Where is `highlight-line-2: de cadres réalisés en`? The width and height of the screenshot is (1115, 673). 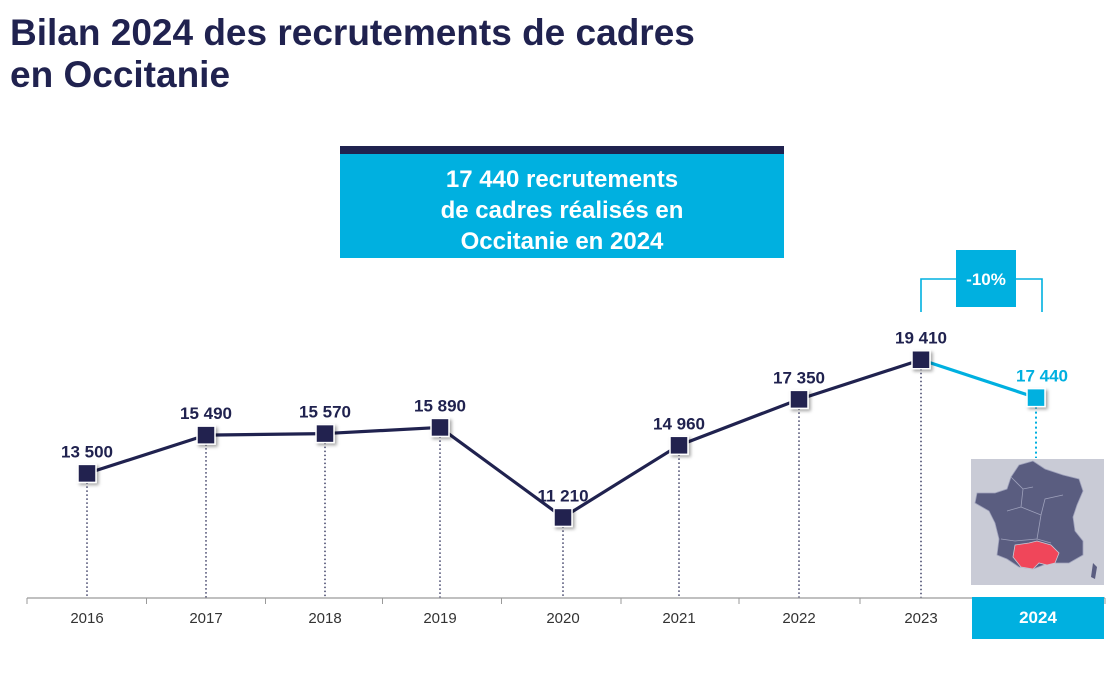 highlight-line-2: de cadres réalisés en is located at coordinates (562, 210).